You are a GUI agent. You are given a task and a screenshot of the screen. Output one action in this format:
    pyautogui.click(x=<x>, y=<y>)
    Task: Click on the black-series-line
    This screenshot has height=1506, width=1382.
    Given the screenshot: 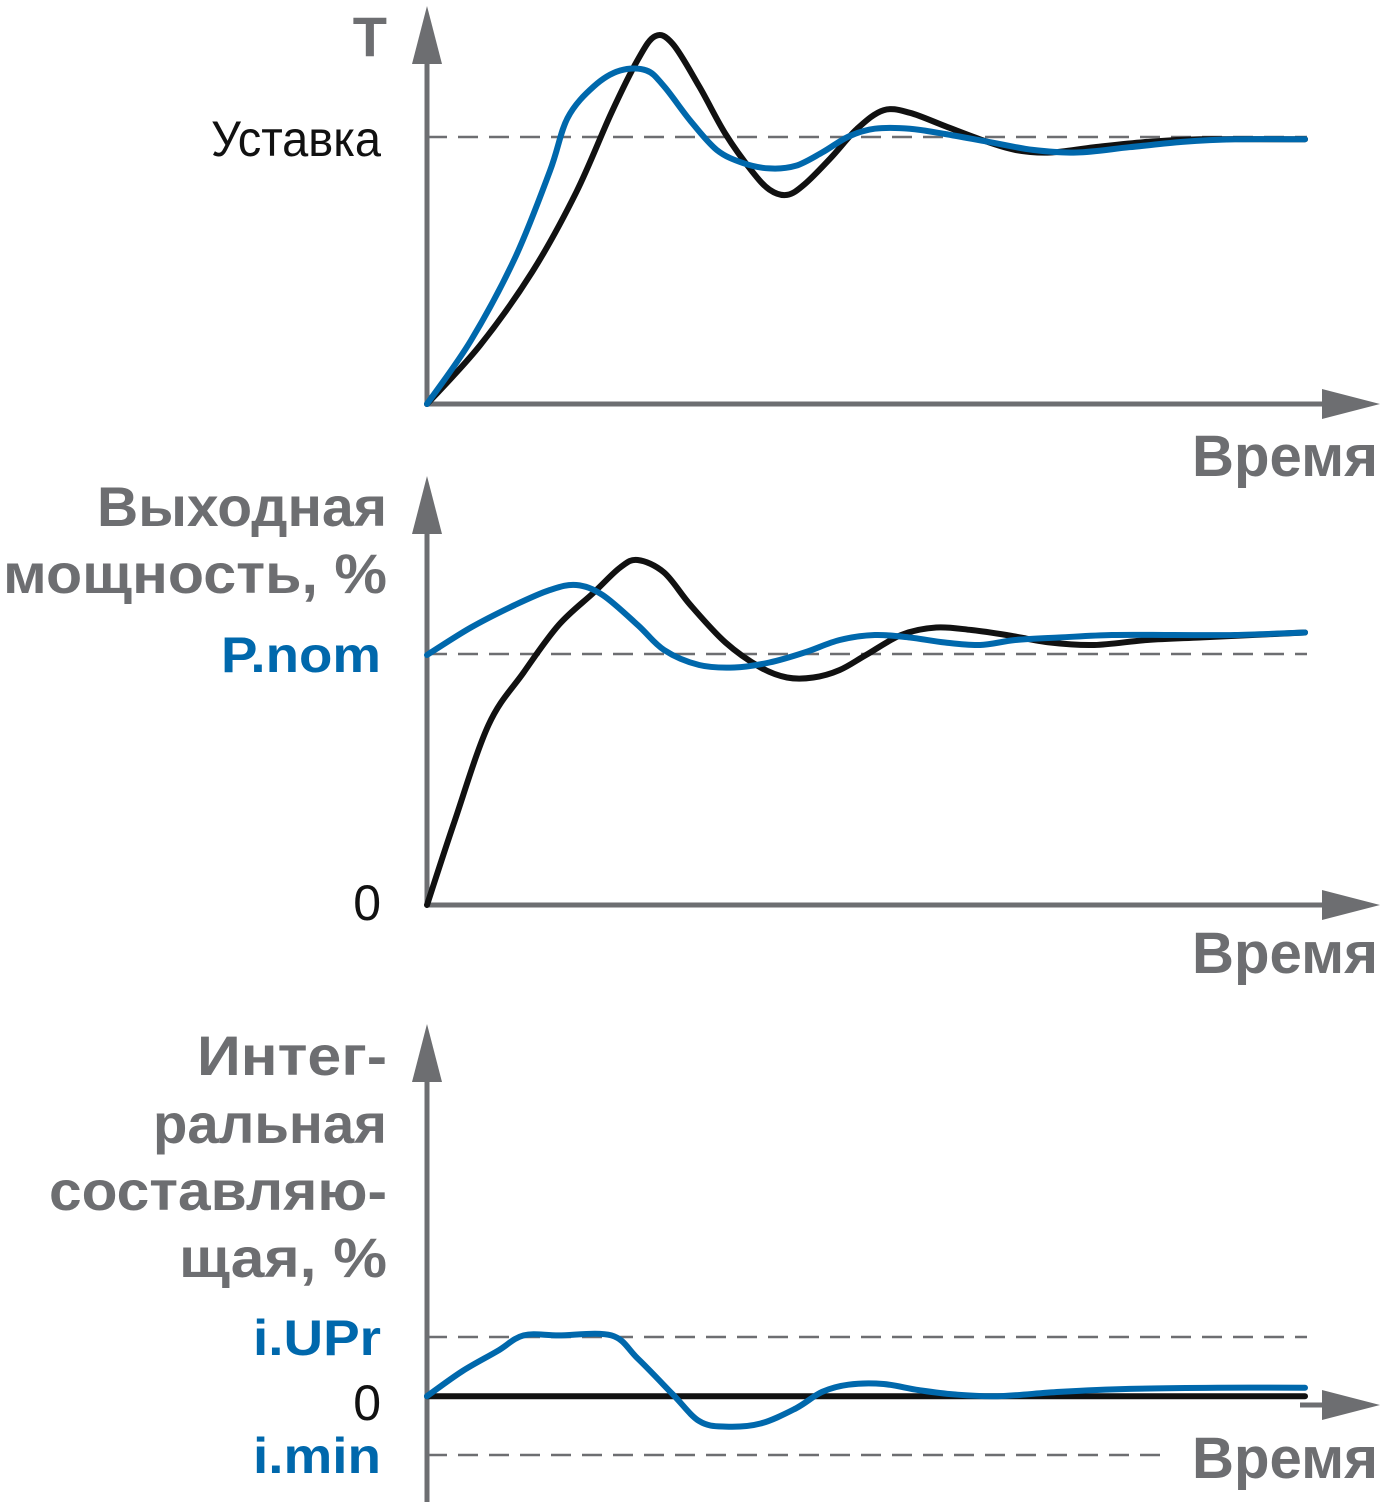 What is the action you would take?
    pyautogui.click(x=866, y=732)
    